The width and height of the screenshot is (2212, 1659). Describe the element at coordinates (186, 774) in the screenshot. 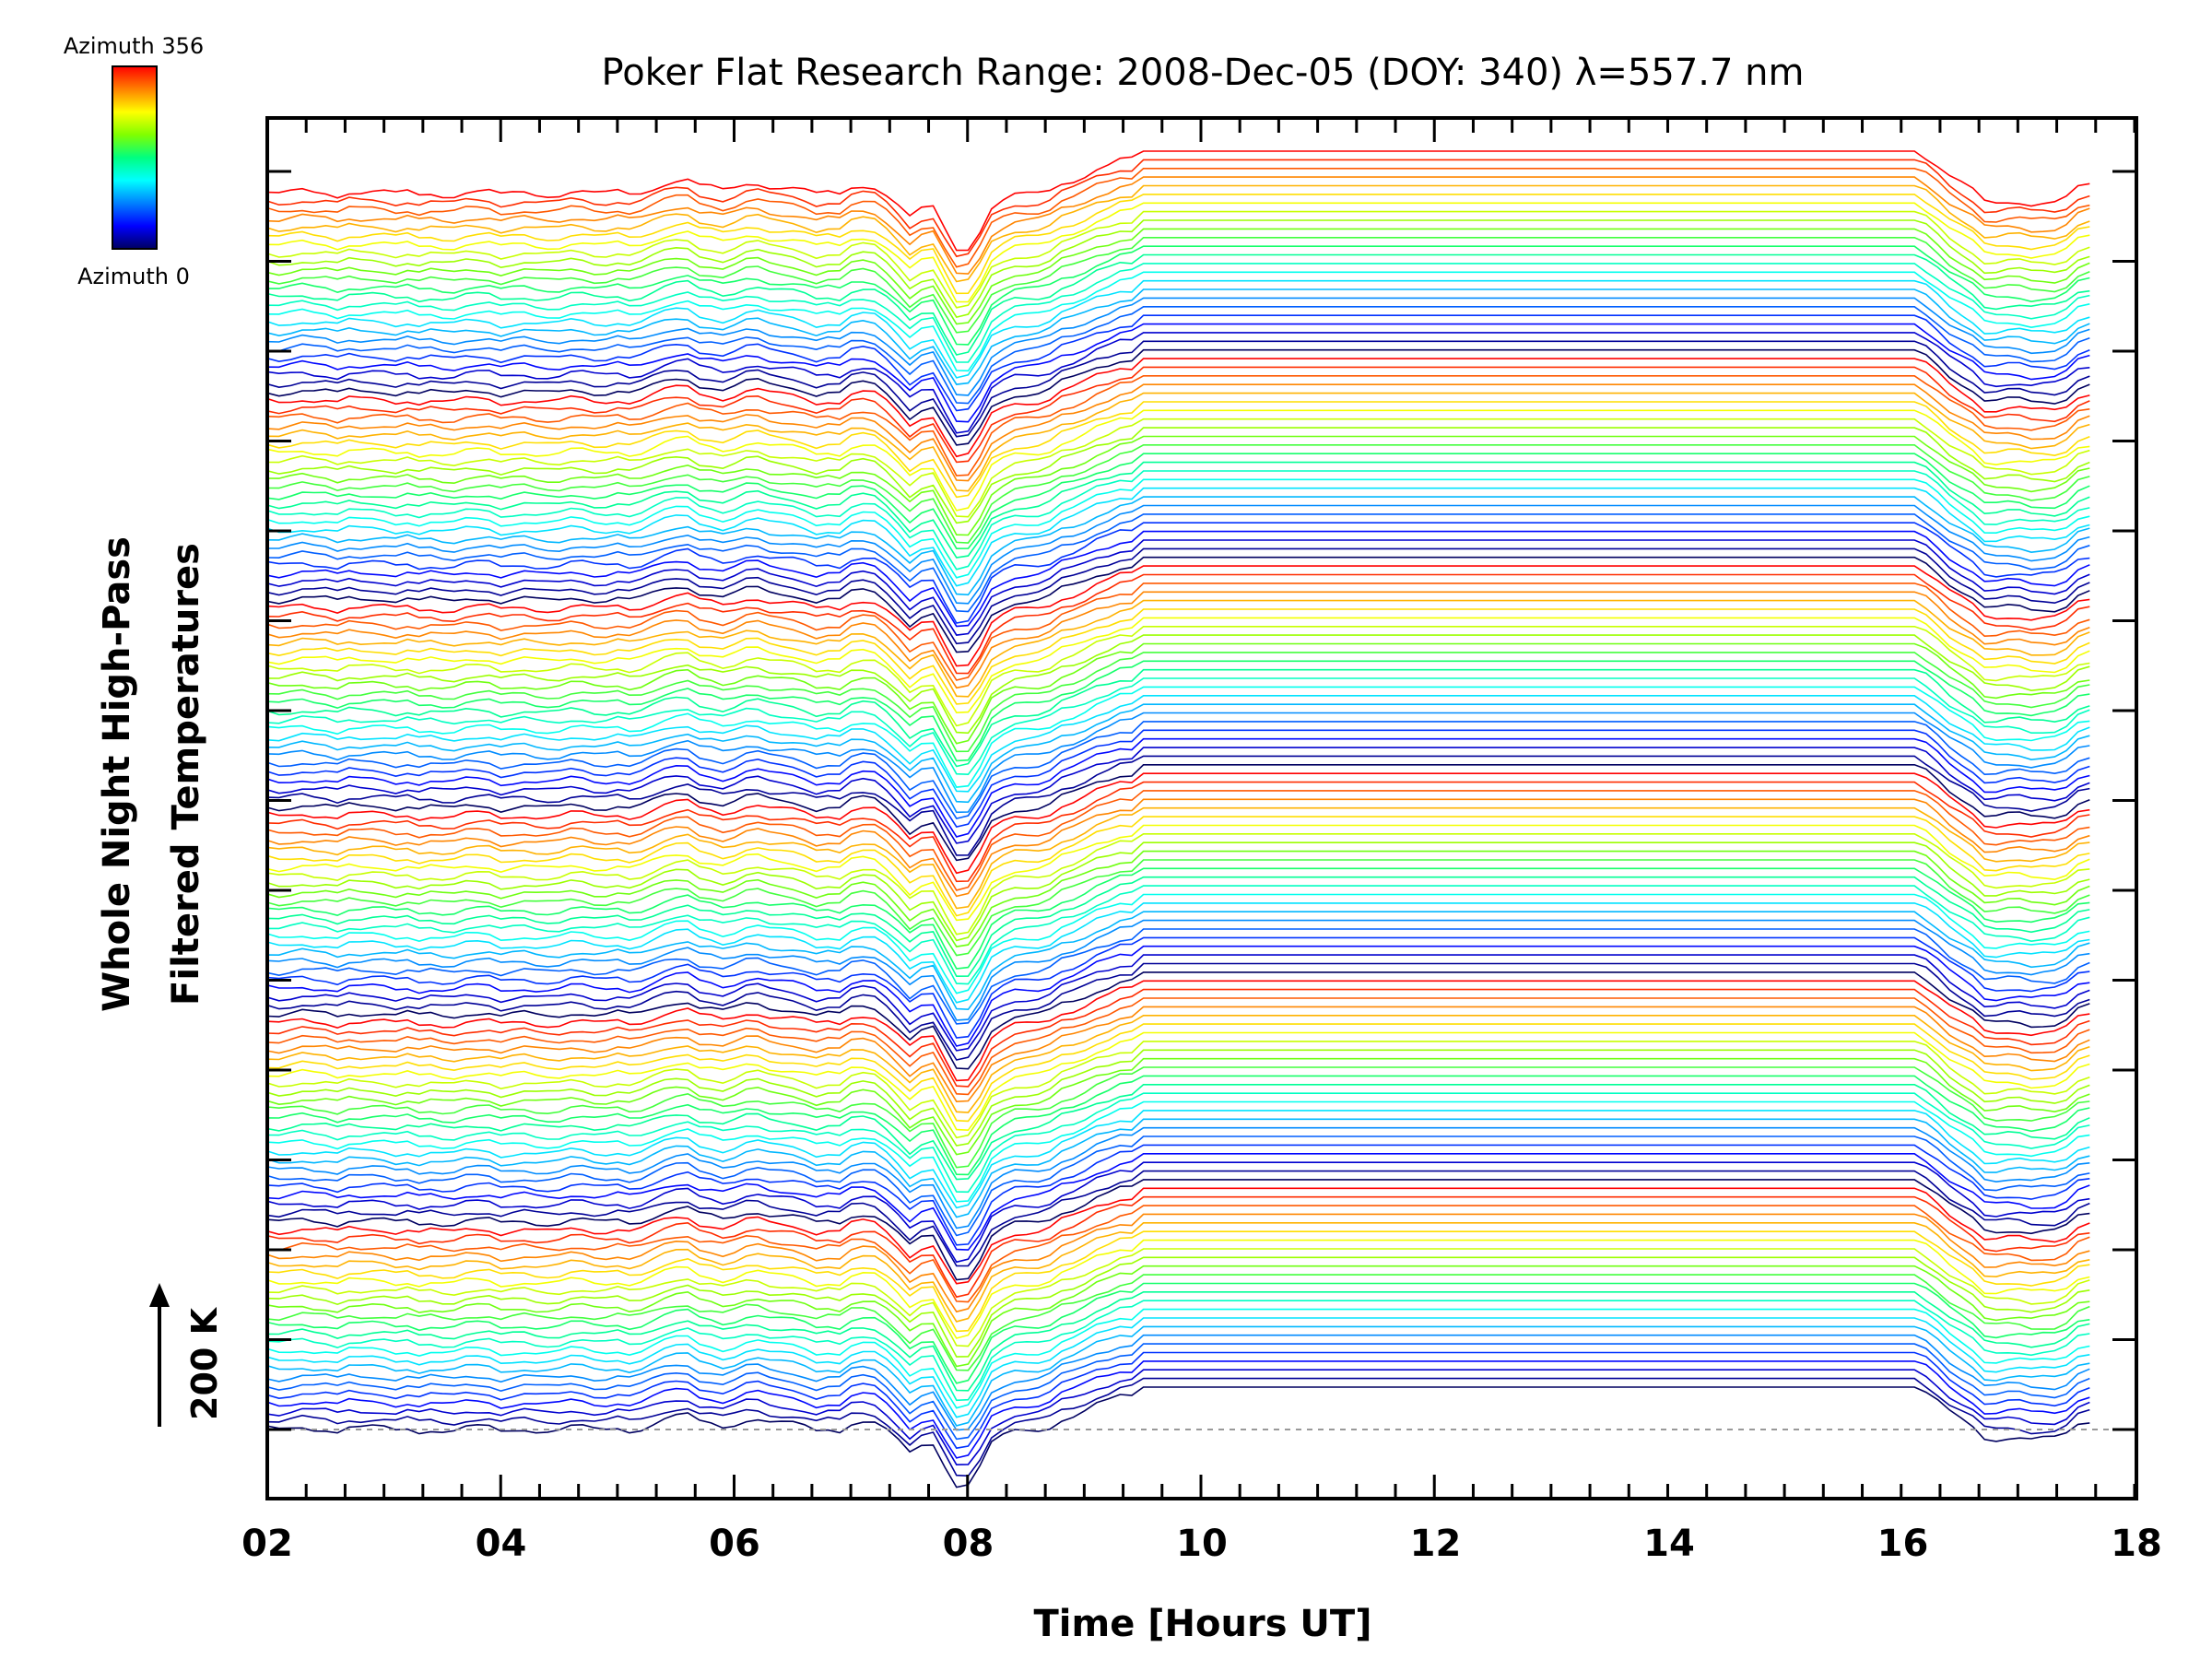

I see `y-axis-label-line2: Filtered Temperatures` at that location.